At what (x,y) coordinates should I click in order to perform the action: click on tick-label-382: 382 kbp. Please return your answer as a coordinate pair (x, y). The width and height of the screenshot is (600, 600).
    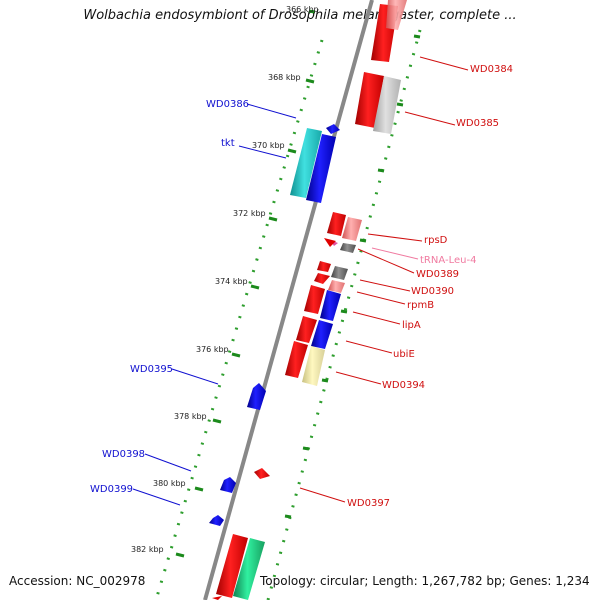
    Looking at the image, I should click on (147, 549).